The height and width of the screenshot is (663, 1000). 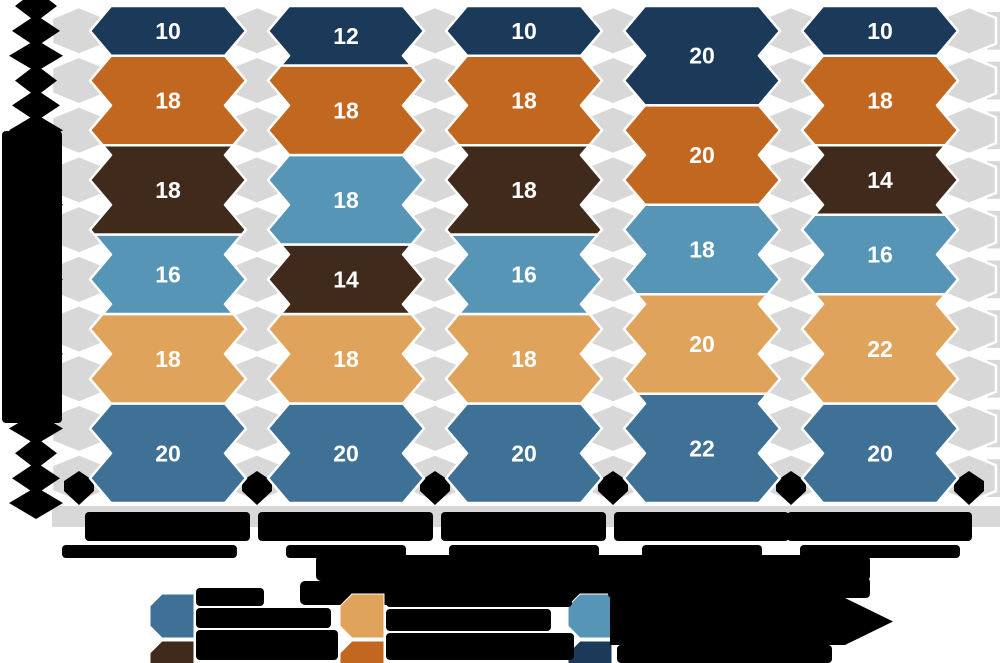 I want to click on axis-base-pins, so click(x=524, y=488).